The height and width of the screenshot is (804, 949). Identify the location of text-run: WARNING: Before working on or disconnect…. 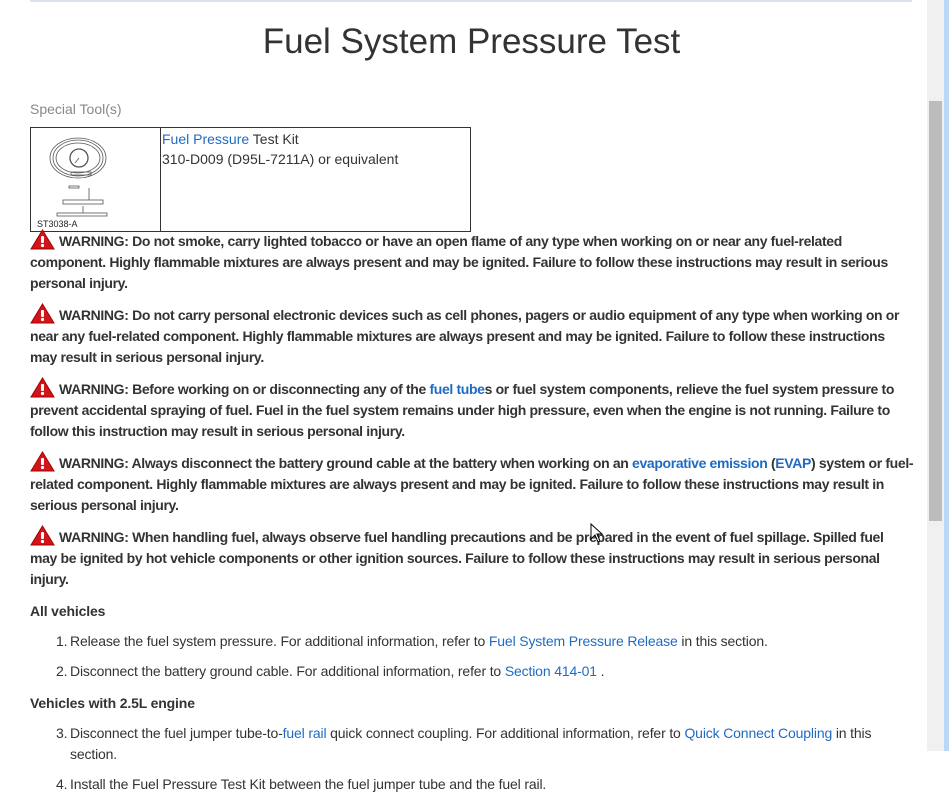
(244, 389).